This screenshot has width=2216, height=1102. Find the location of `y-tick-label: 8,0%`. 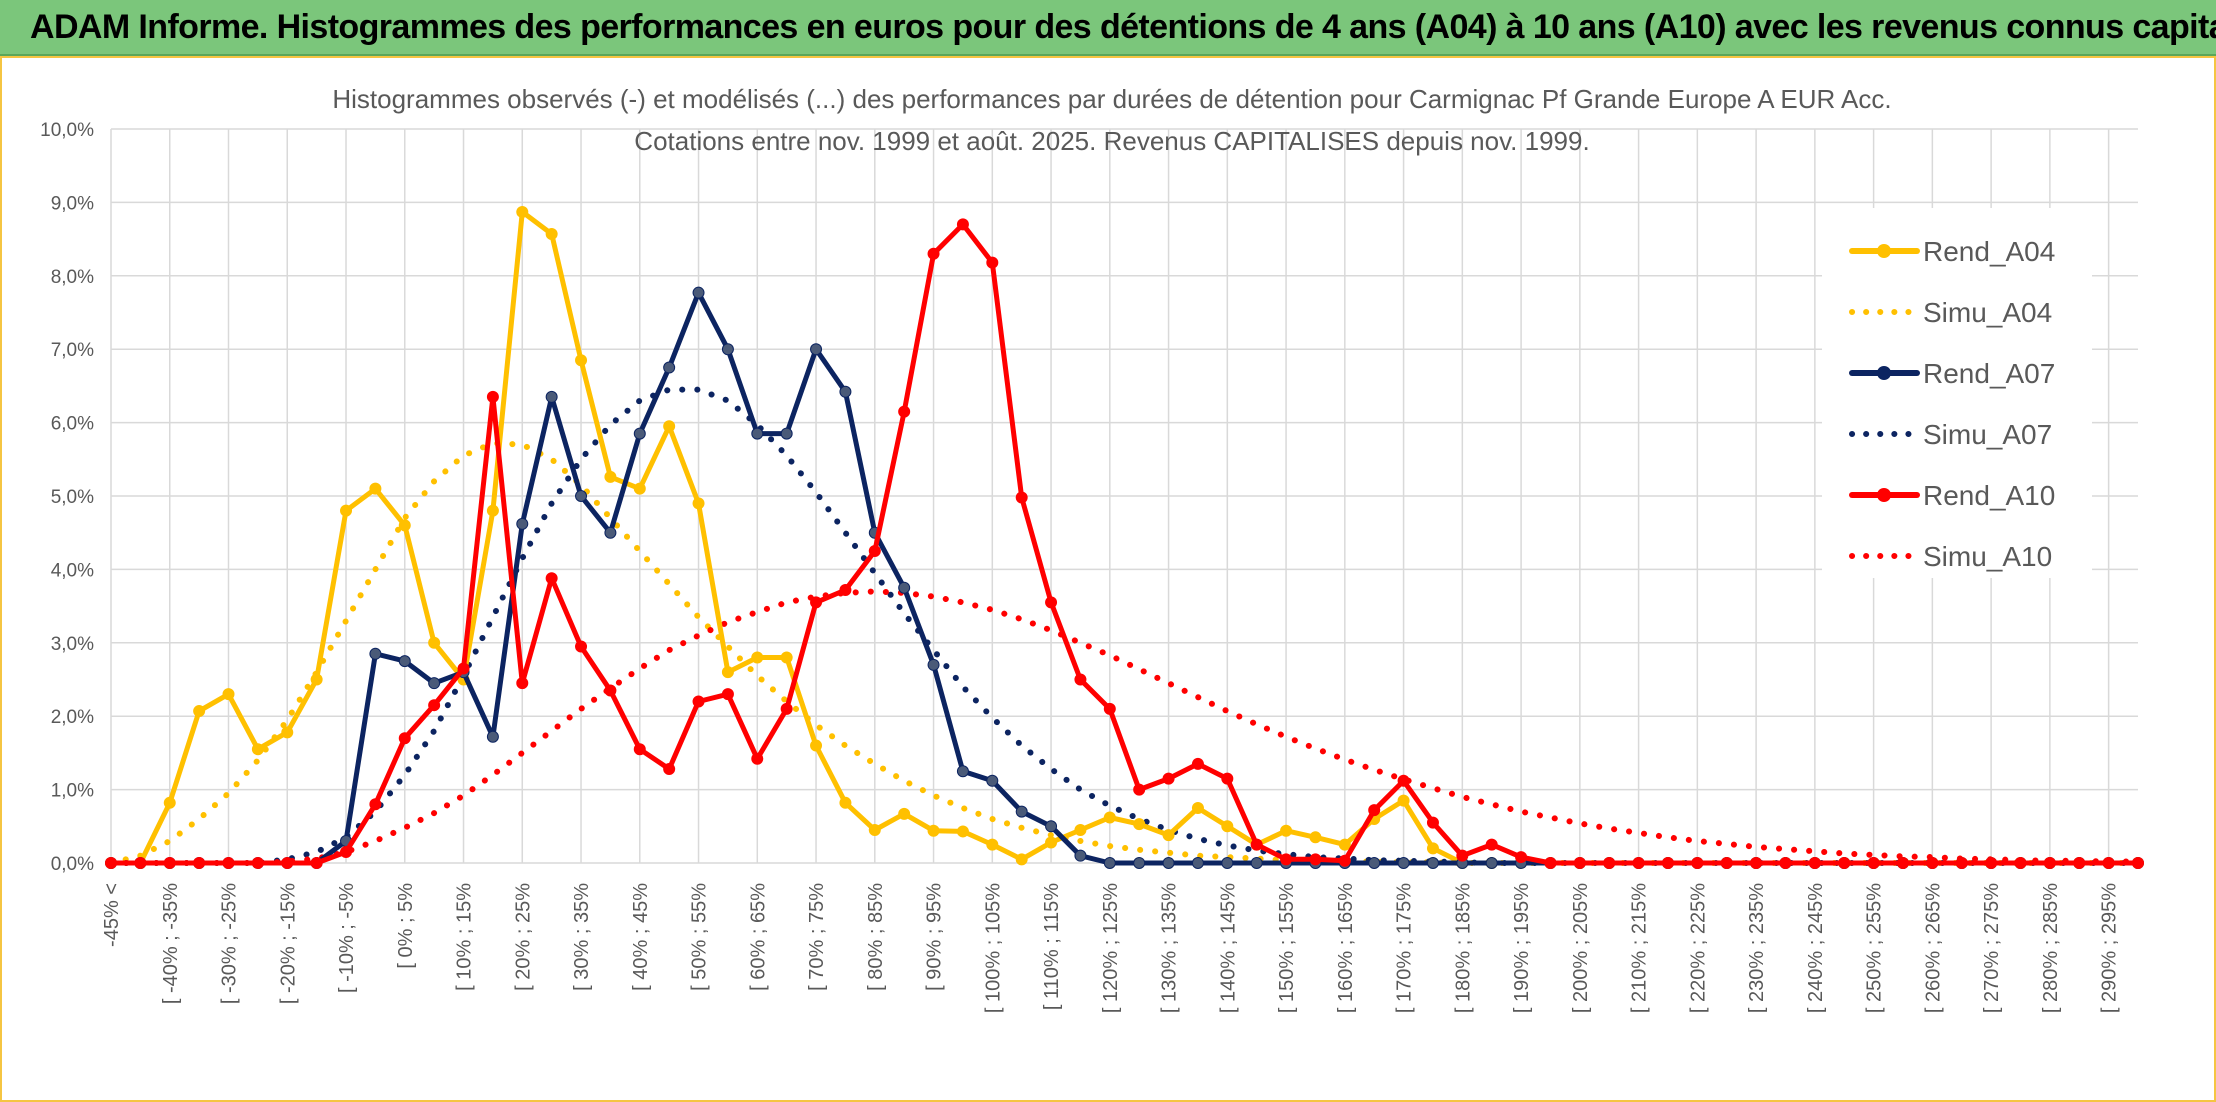

y-tick-label: 8,0% is located at coordinates (72, 277).